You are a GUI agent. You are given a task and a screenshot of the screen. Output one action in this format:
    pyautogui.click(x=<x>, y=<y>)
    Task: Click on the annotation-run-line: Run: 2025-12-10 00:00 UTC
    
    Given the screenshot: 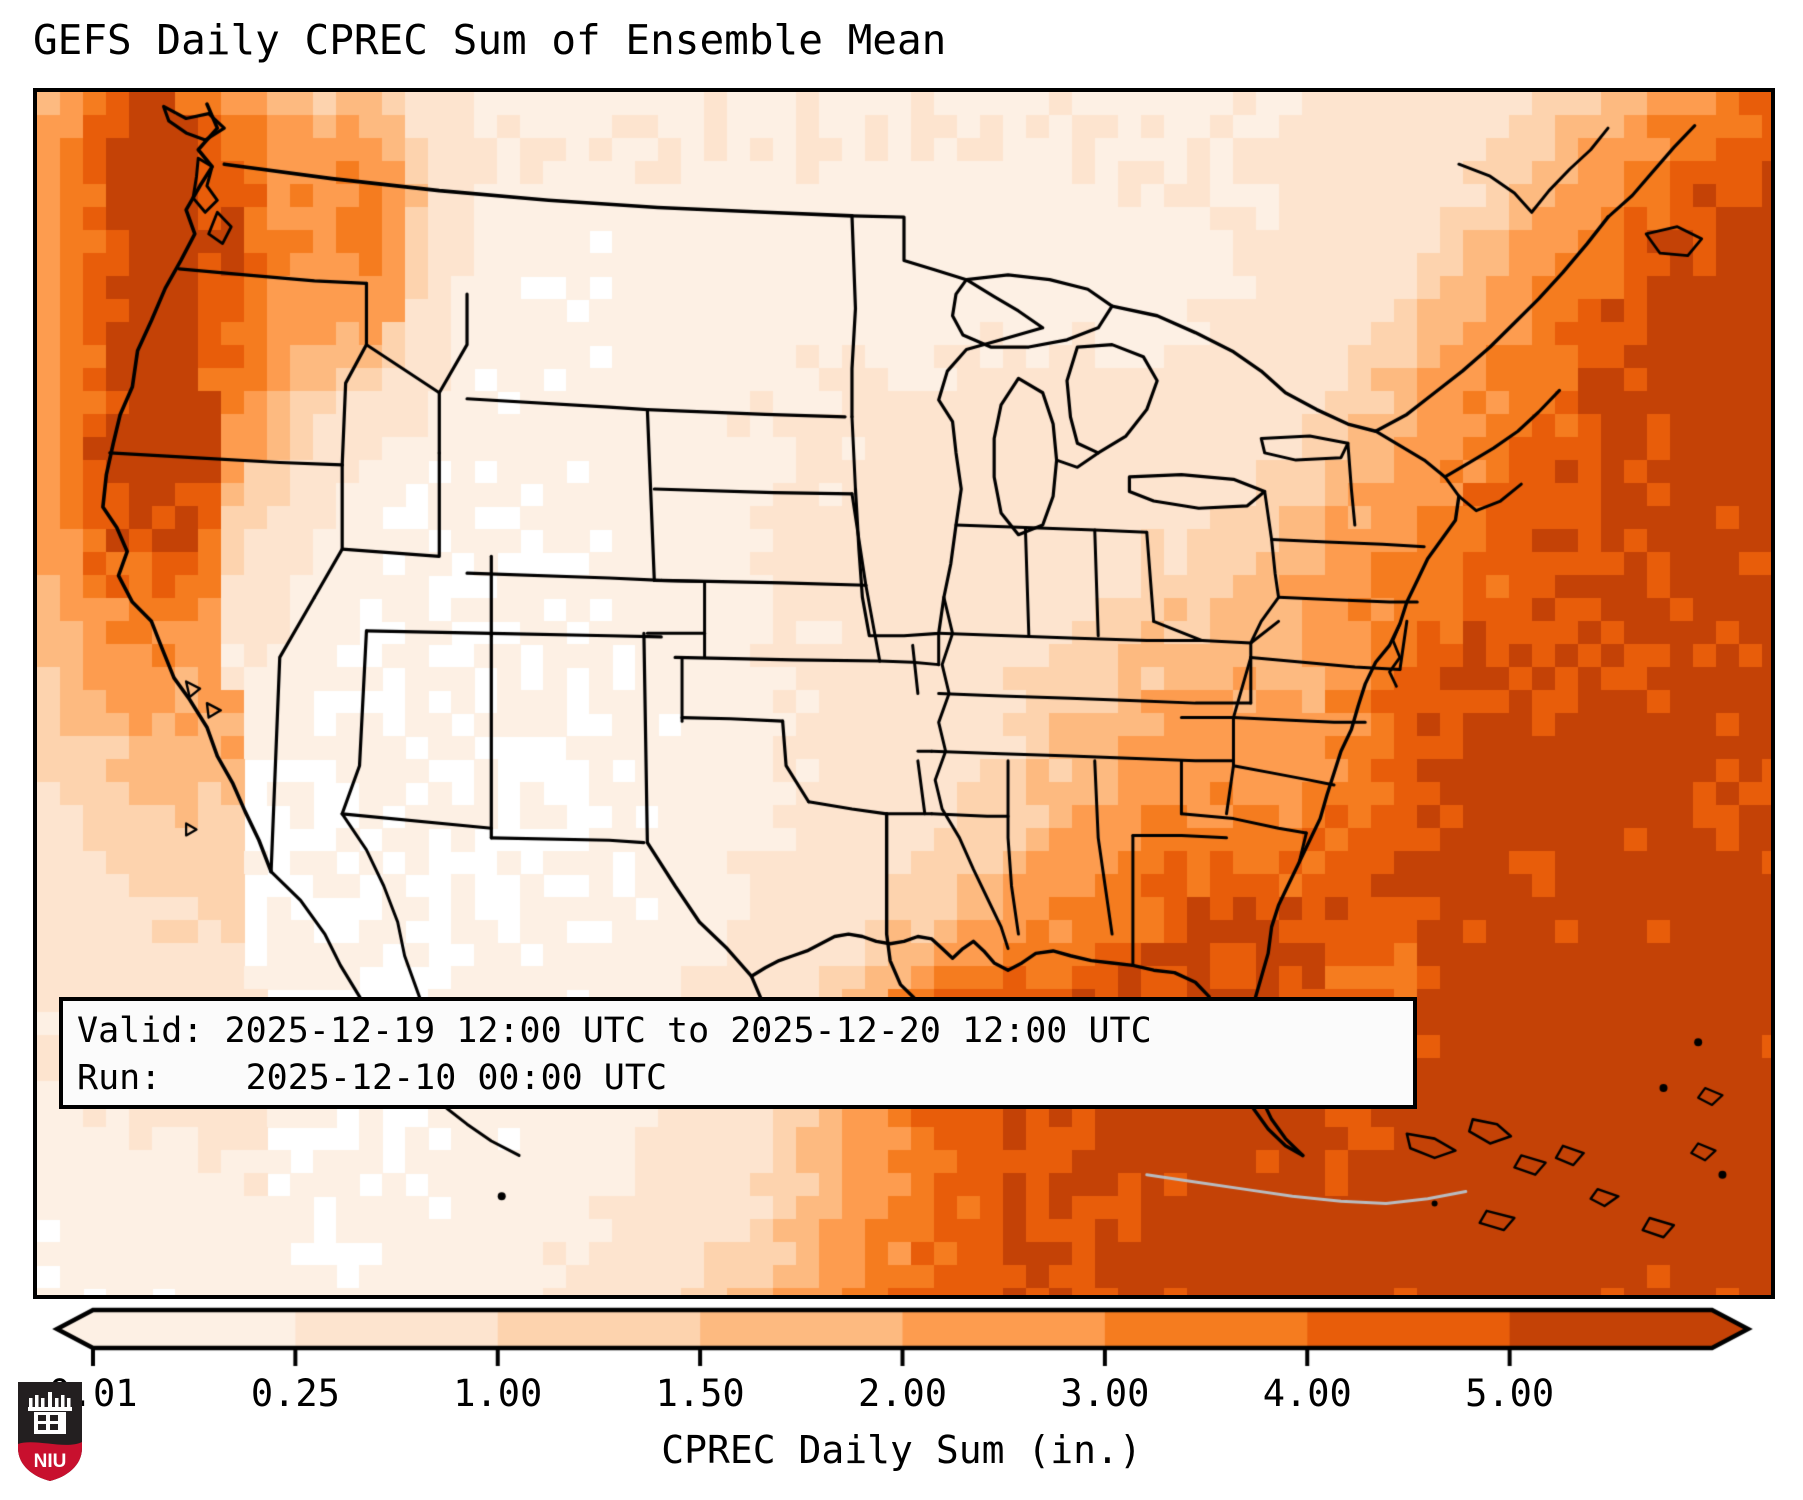 What is the action you would take?
    pyautogui.click(x=372, y=1078)
    